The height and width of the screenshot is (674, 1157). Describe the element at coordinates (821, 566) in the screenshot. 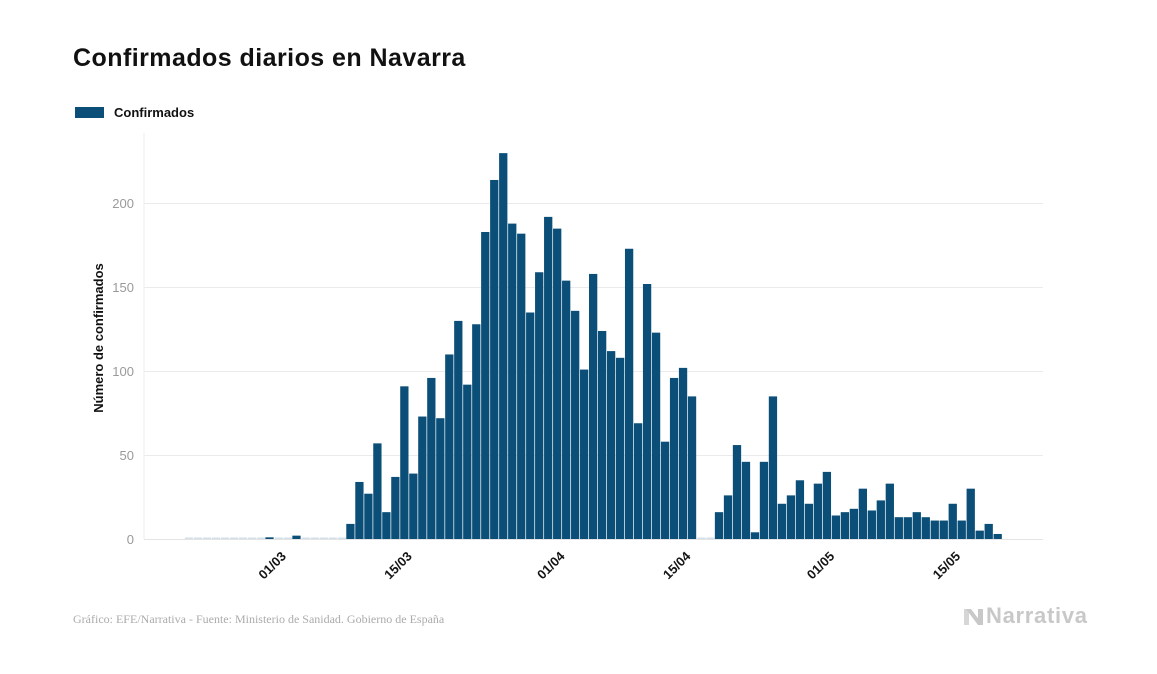

I see `x-tick-label: 01/05` at that location.